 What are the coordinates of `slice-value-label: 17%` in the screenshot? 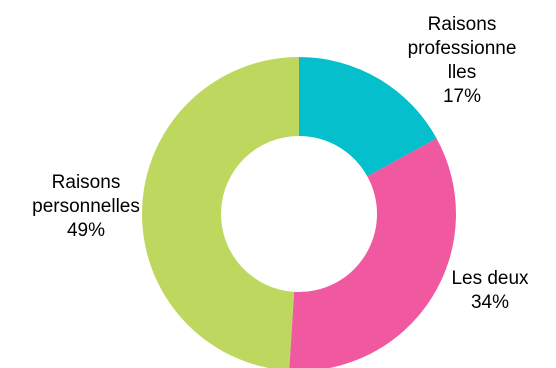 It's located at (462, 96).